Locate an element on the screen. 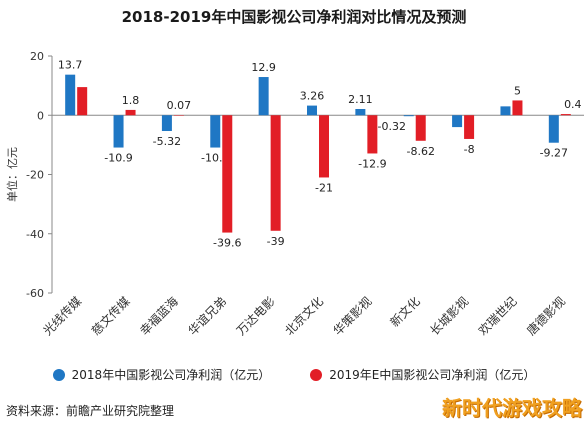 This screenshot has width=588, height=427. legend: 2018年中国影视公司净利润（亿元） 2019年E中国影视公司净利润（亿元） is located at coordinates (294, 374).